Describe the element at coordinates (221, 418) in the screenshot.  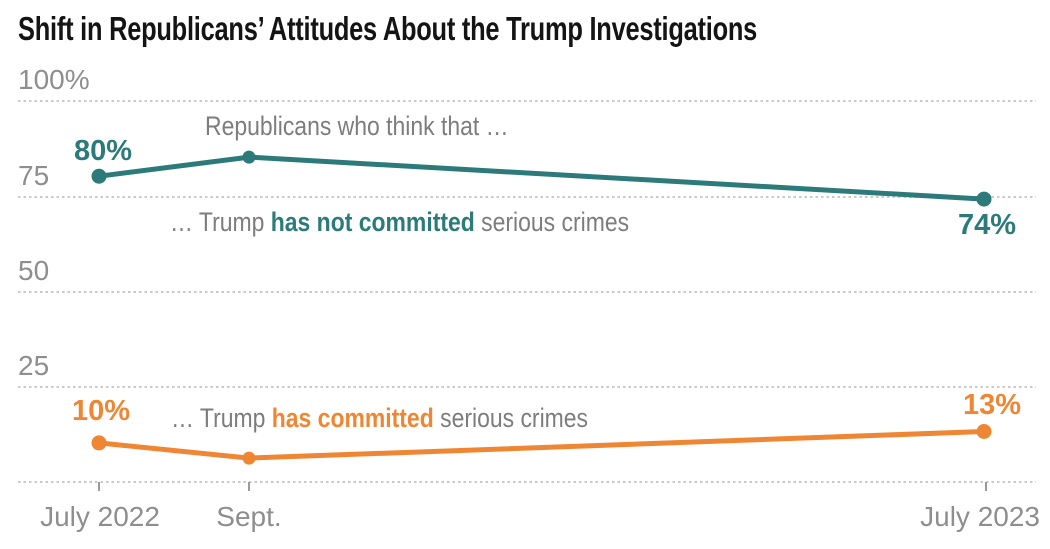
I see `annotation-committed-pre: … Trump` at that location.